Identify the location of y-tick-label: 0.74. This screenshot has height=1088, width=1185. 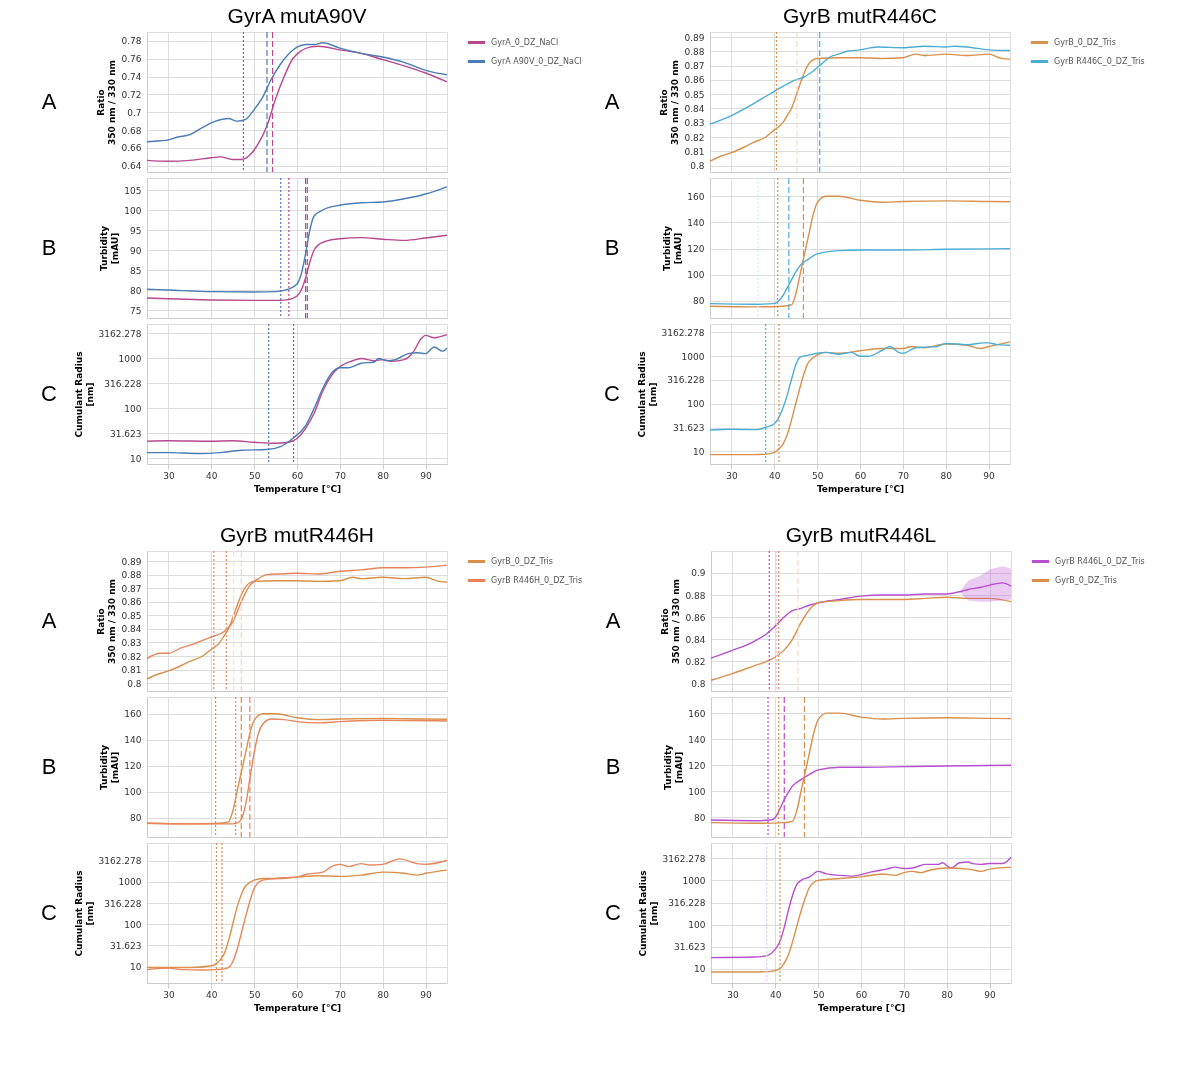
(131, 77).